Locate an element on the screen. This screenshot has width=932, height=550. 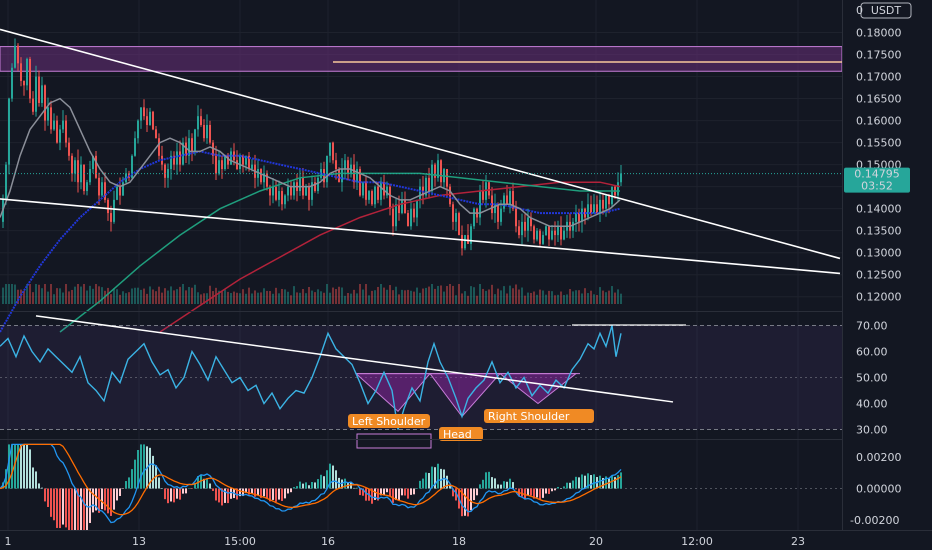
right-shoulder-label: Right Shoulder is located at coordinates (529, 416).